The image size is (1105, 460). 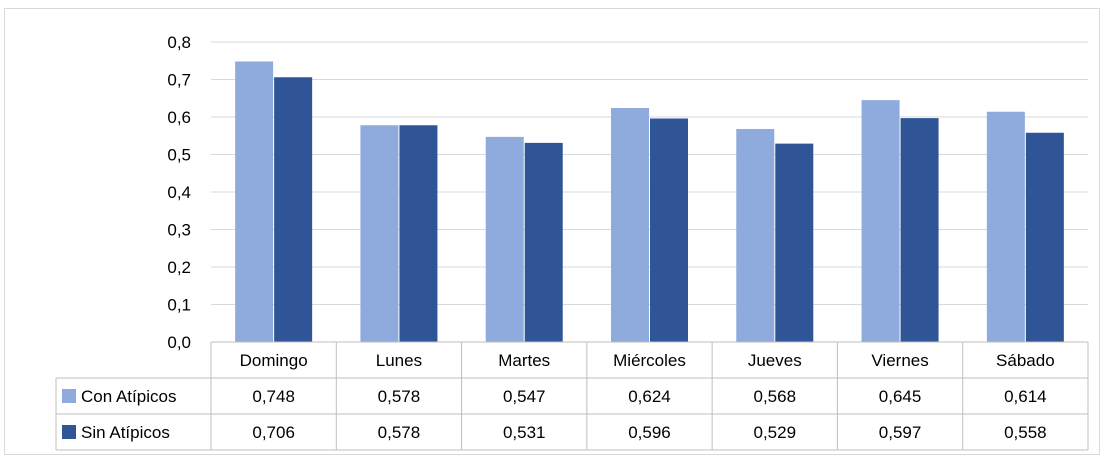 I want to click on legend-label: Con Atípicos, so click(x=128, y=396).